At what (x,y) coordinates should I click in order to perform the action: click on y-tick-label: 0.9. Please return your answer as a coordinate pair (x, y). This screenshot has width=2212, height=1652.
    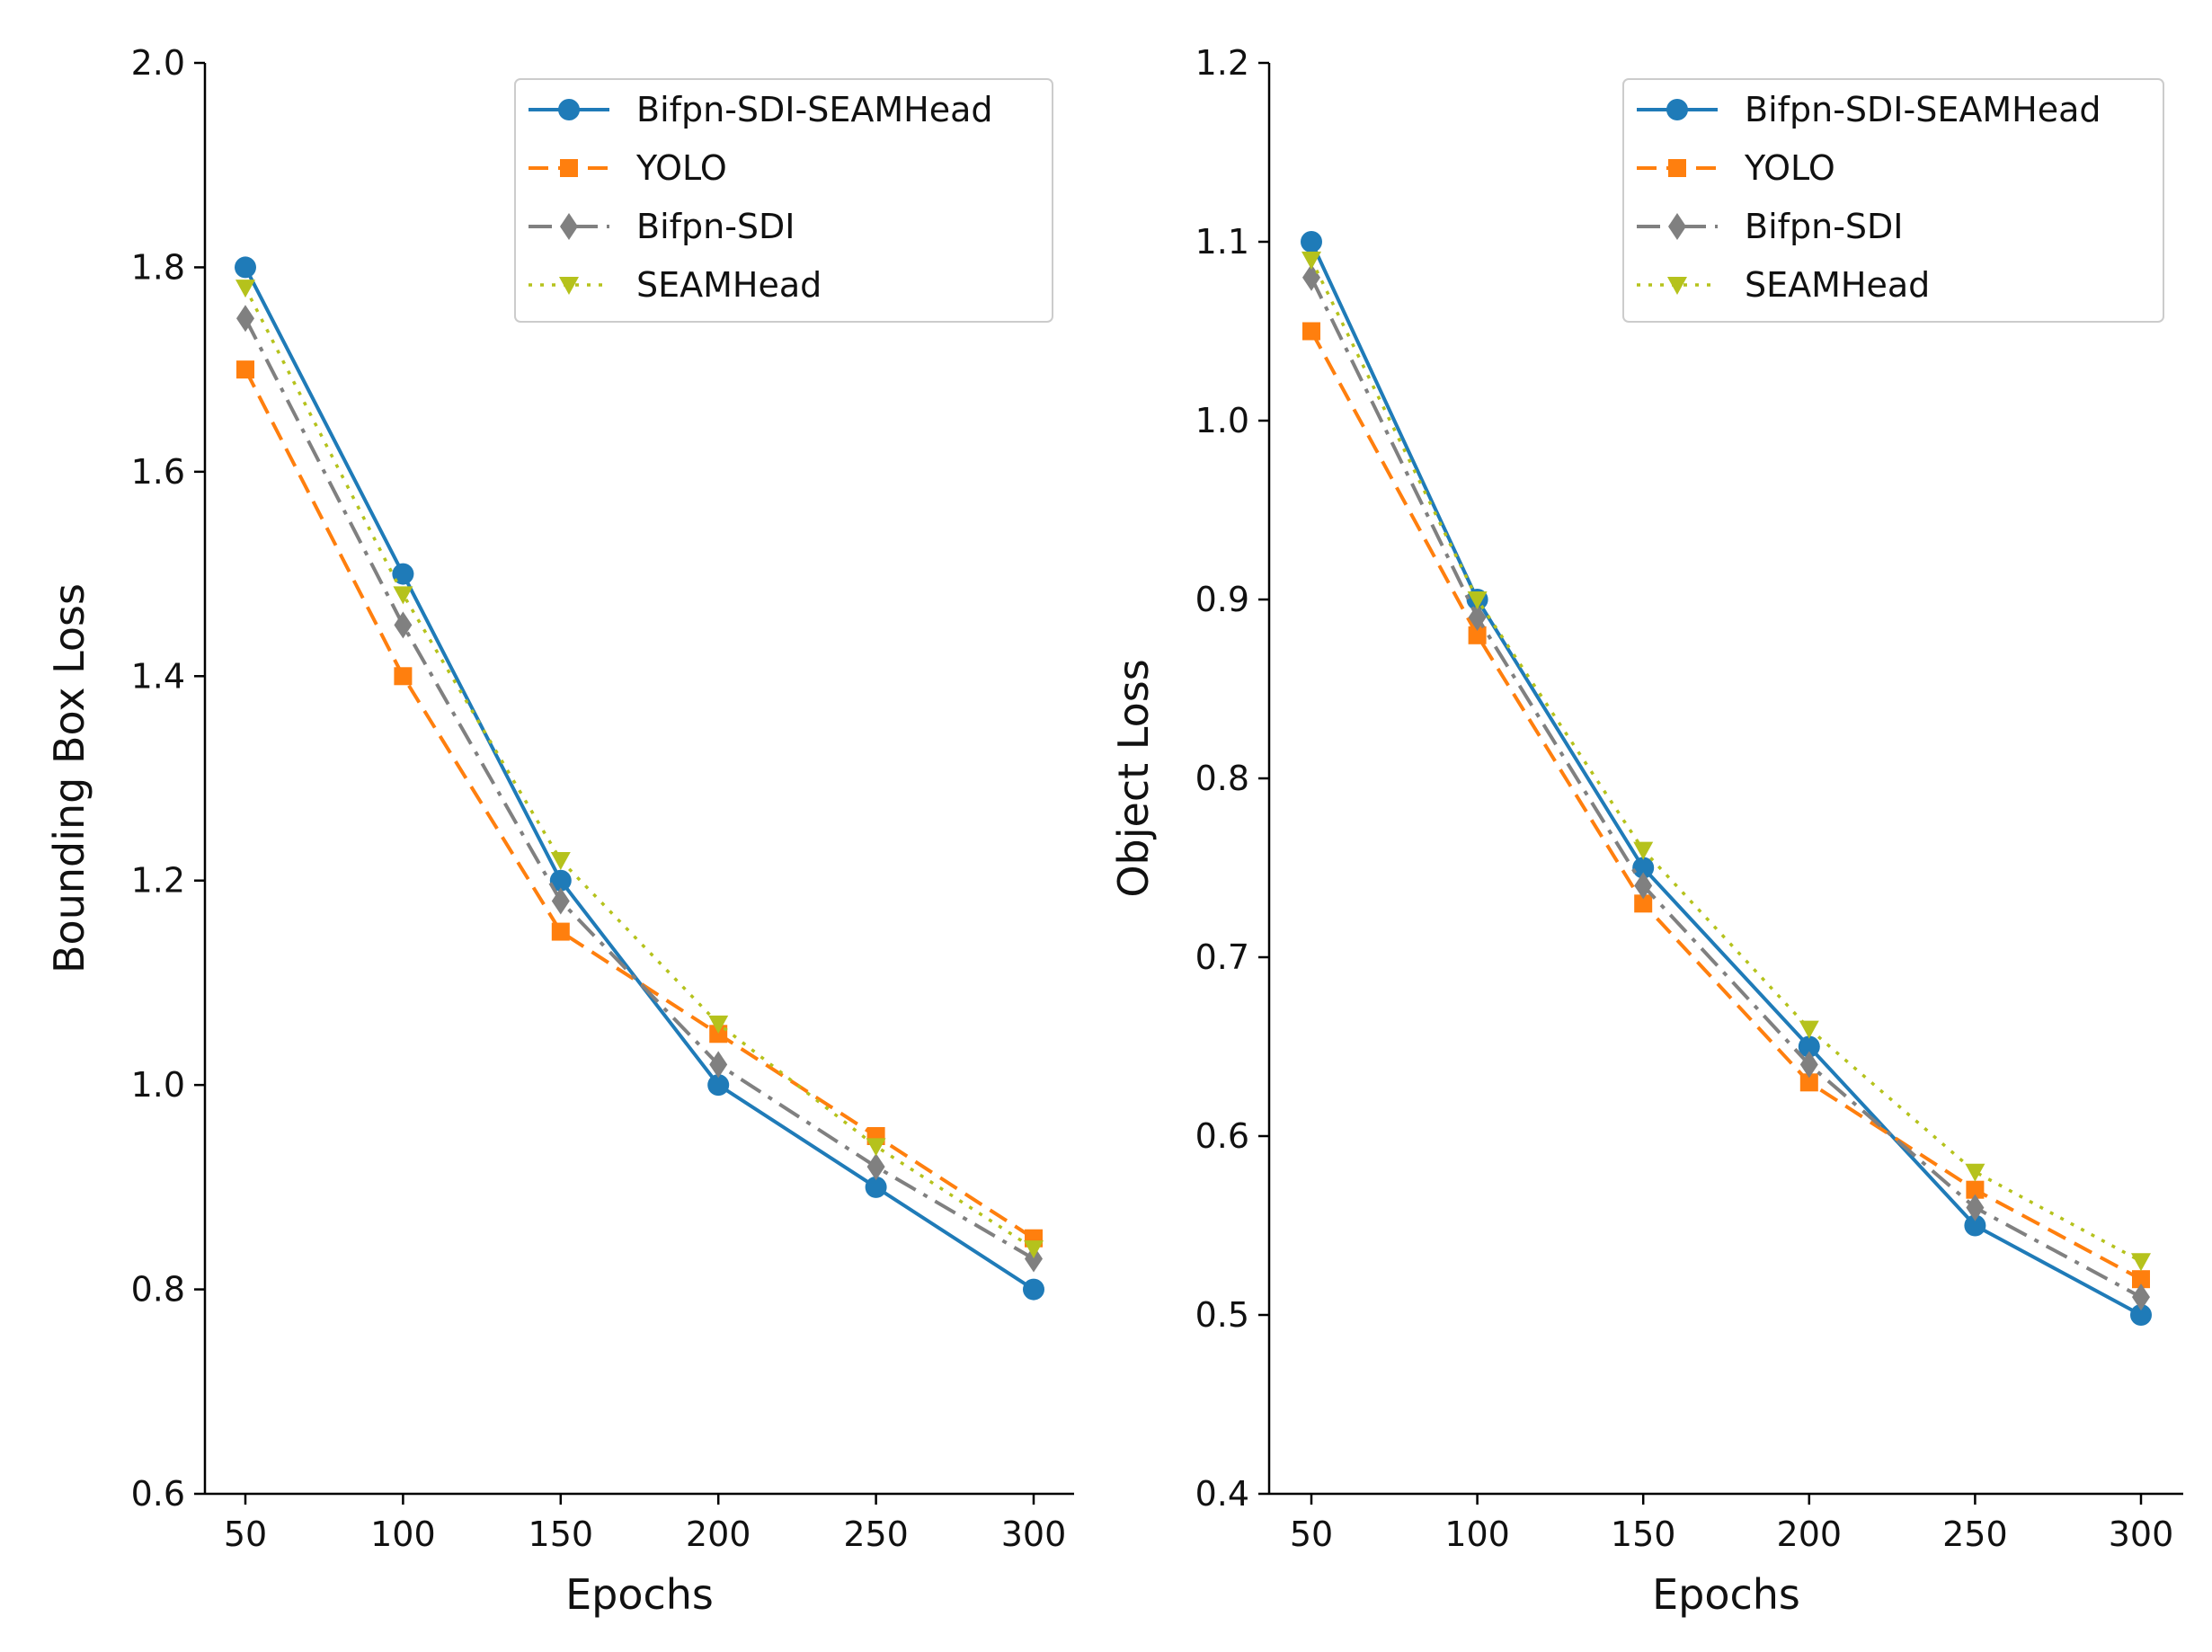
    Looking at the image, I should click on (1222, 599).